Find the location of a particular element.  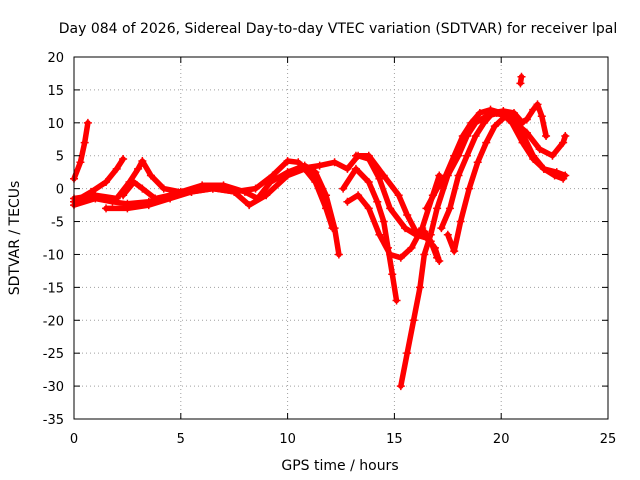

x-tick-label: 0 is located at coordinates (74, 439).